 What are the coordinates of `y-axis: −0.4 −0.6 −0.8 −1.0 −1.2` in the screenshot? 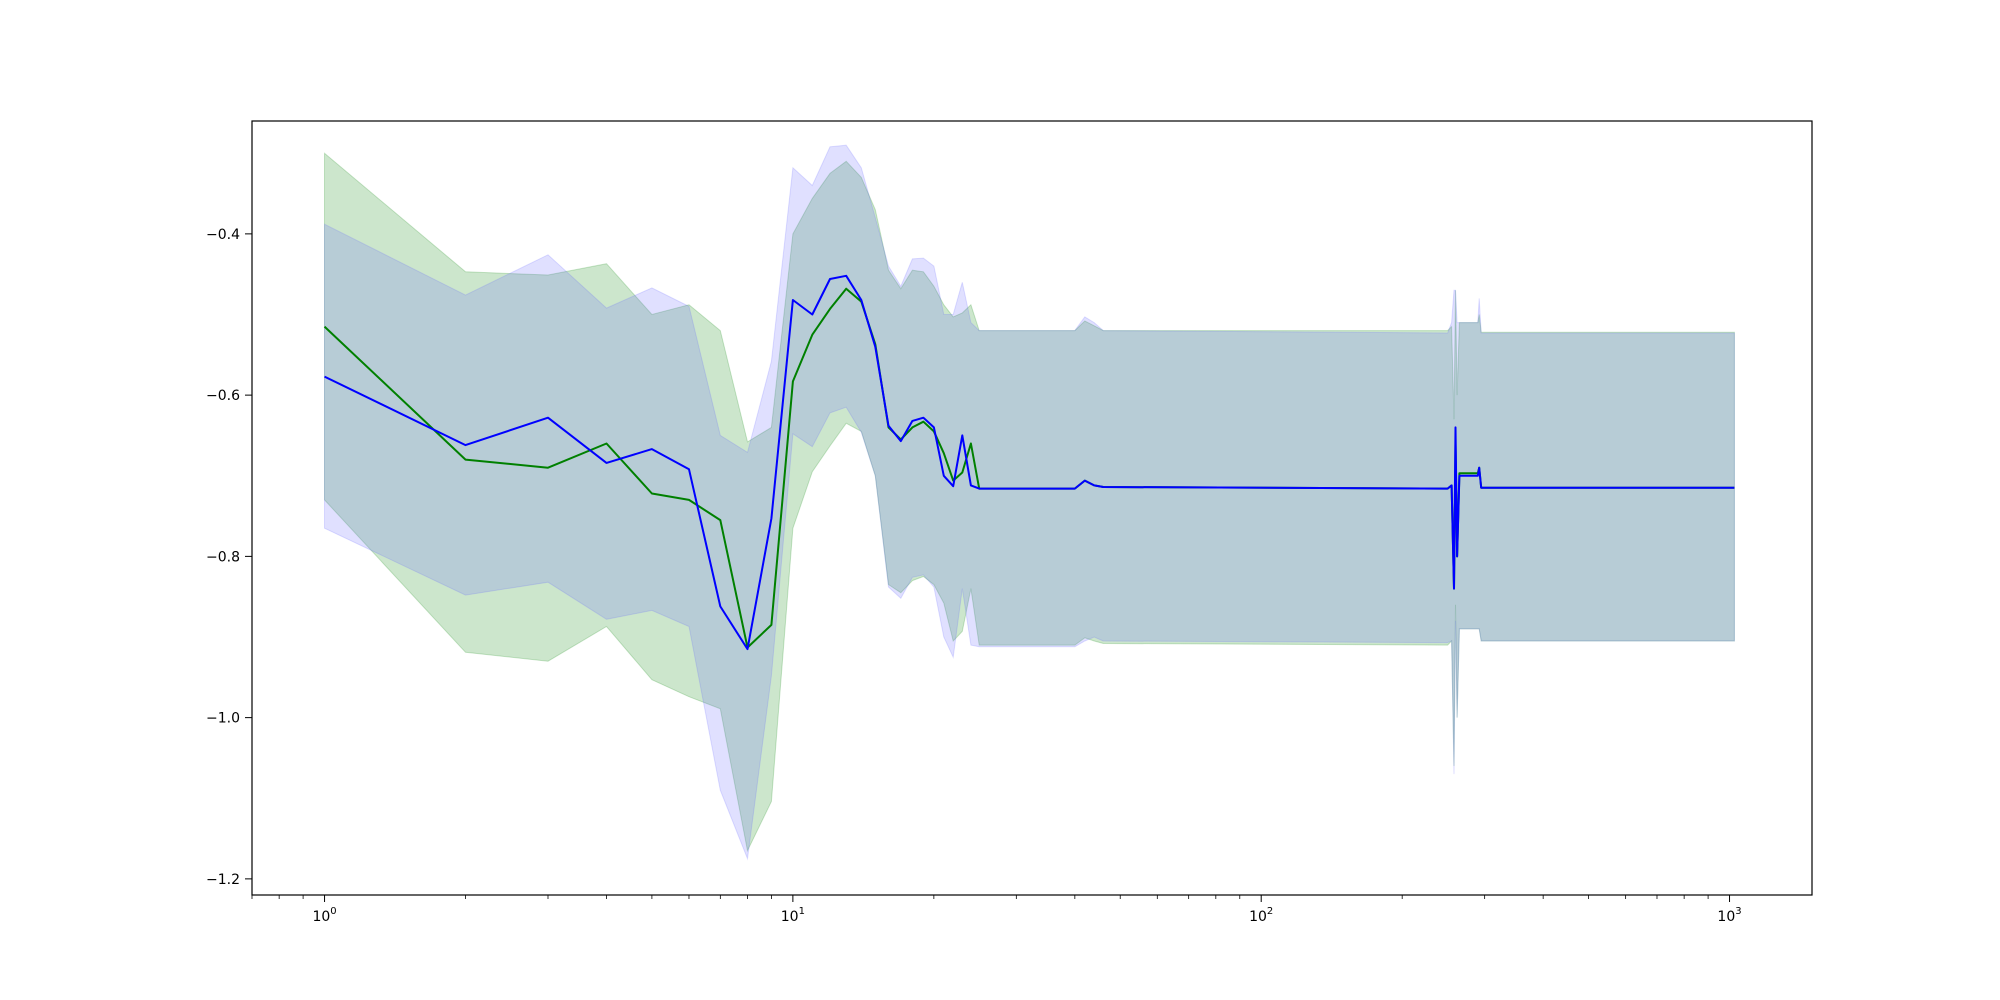 It's located at (229, 557).